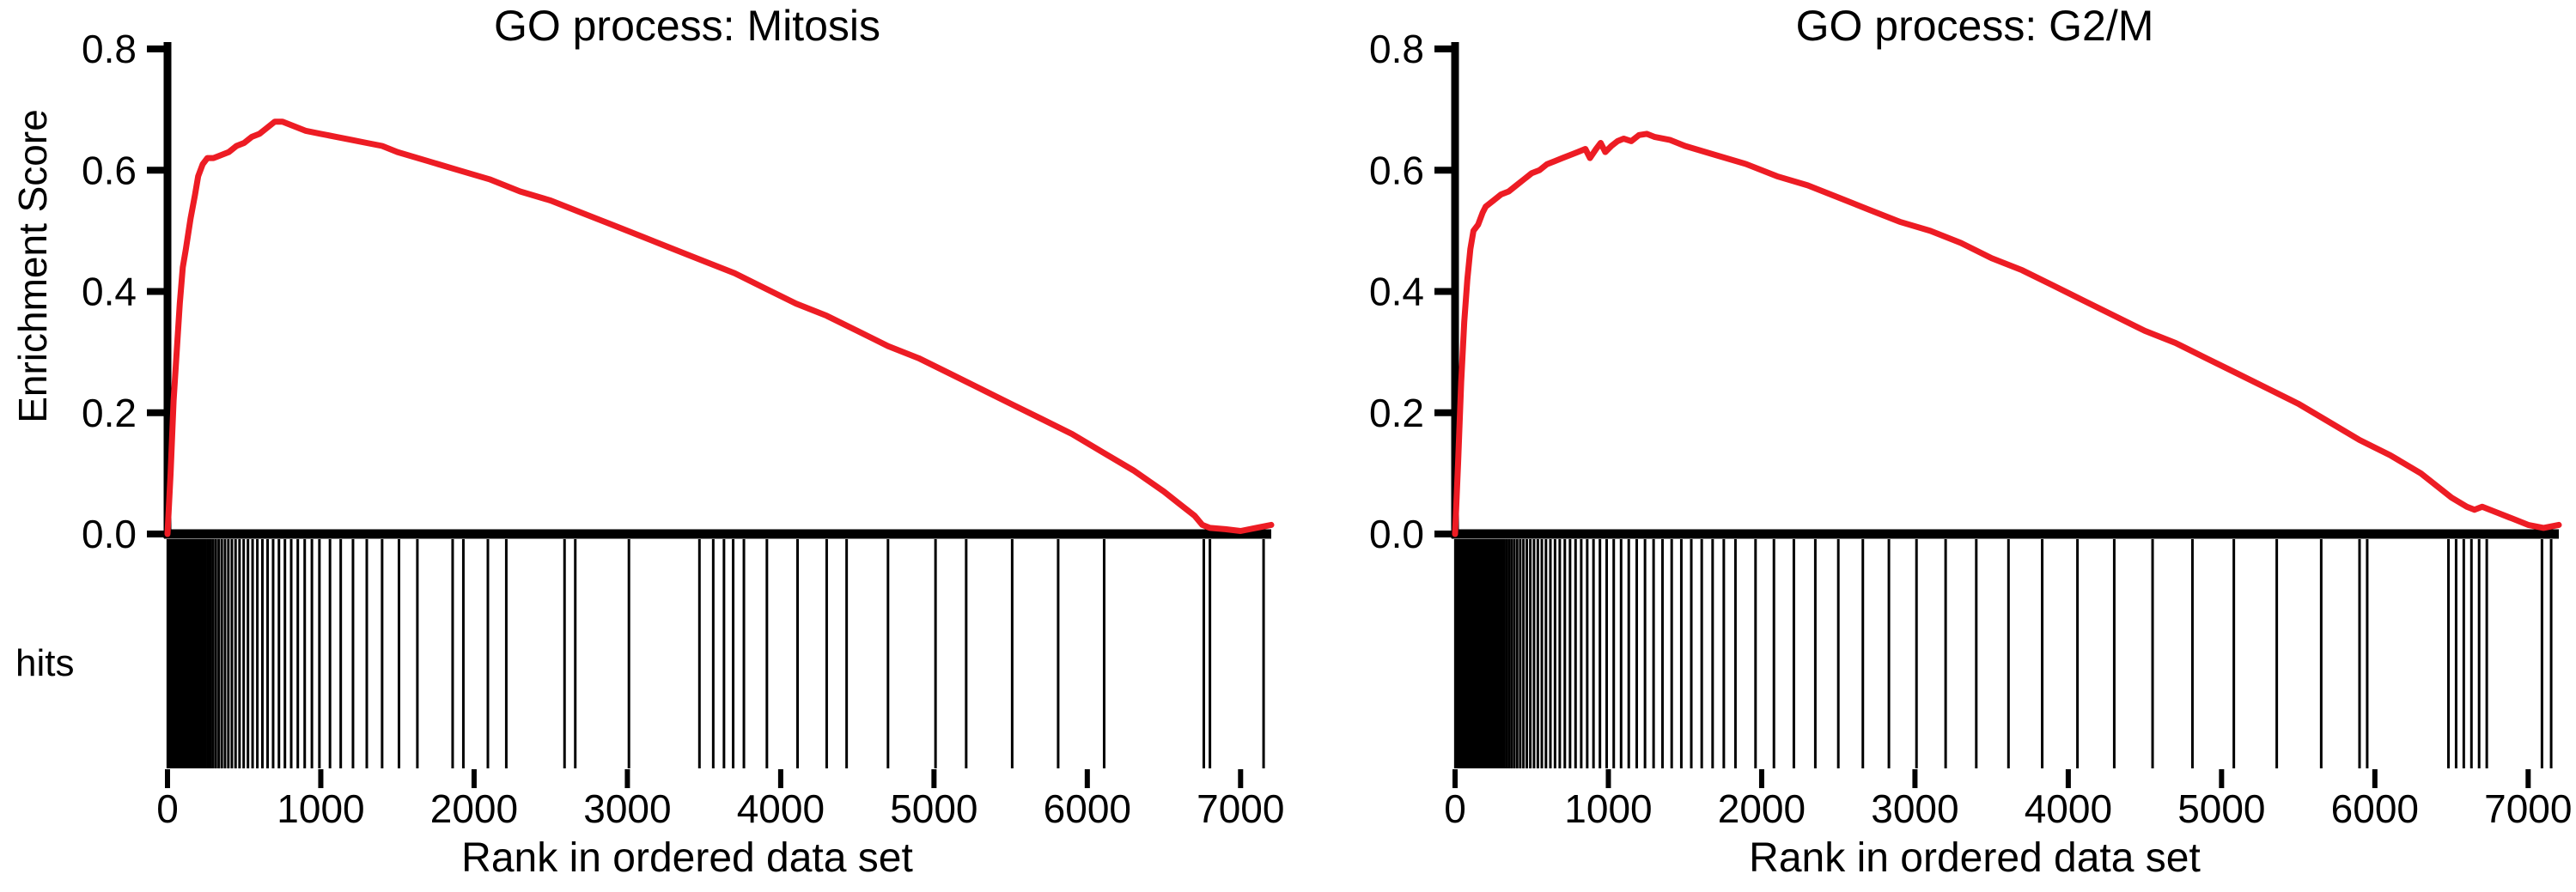  What do you see at coordinates (687, 26) in the screenshot?
I see `panel-title-mitosis: GO process: Mitosis` at bounding box center [687, 26].